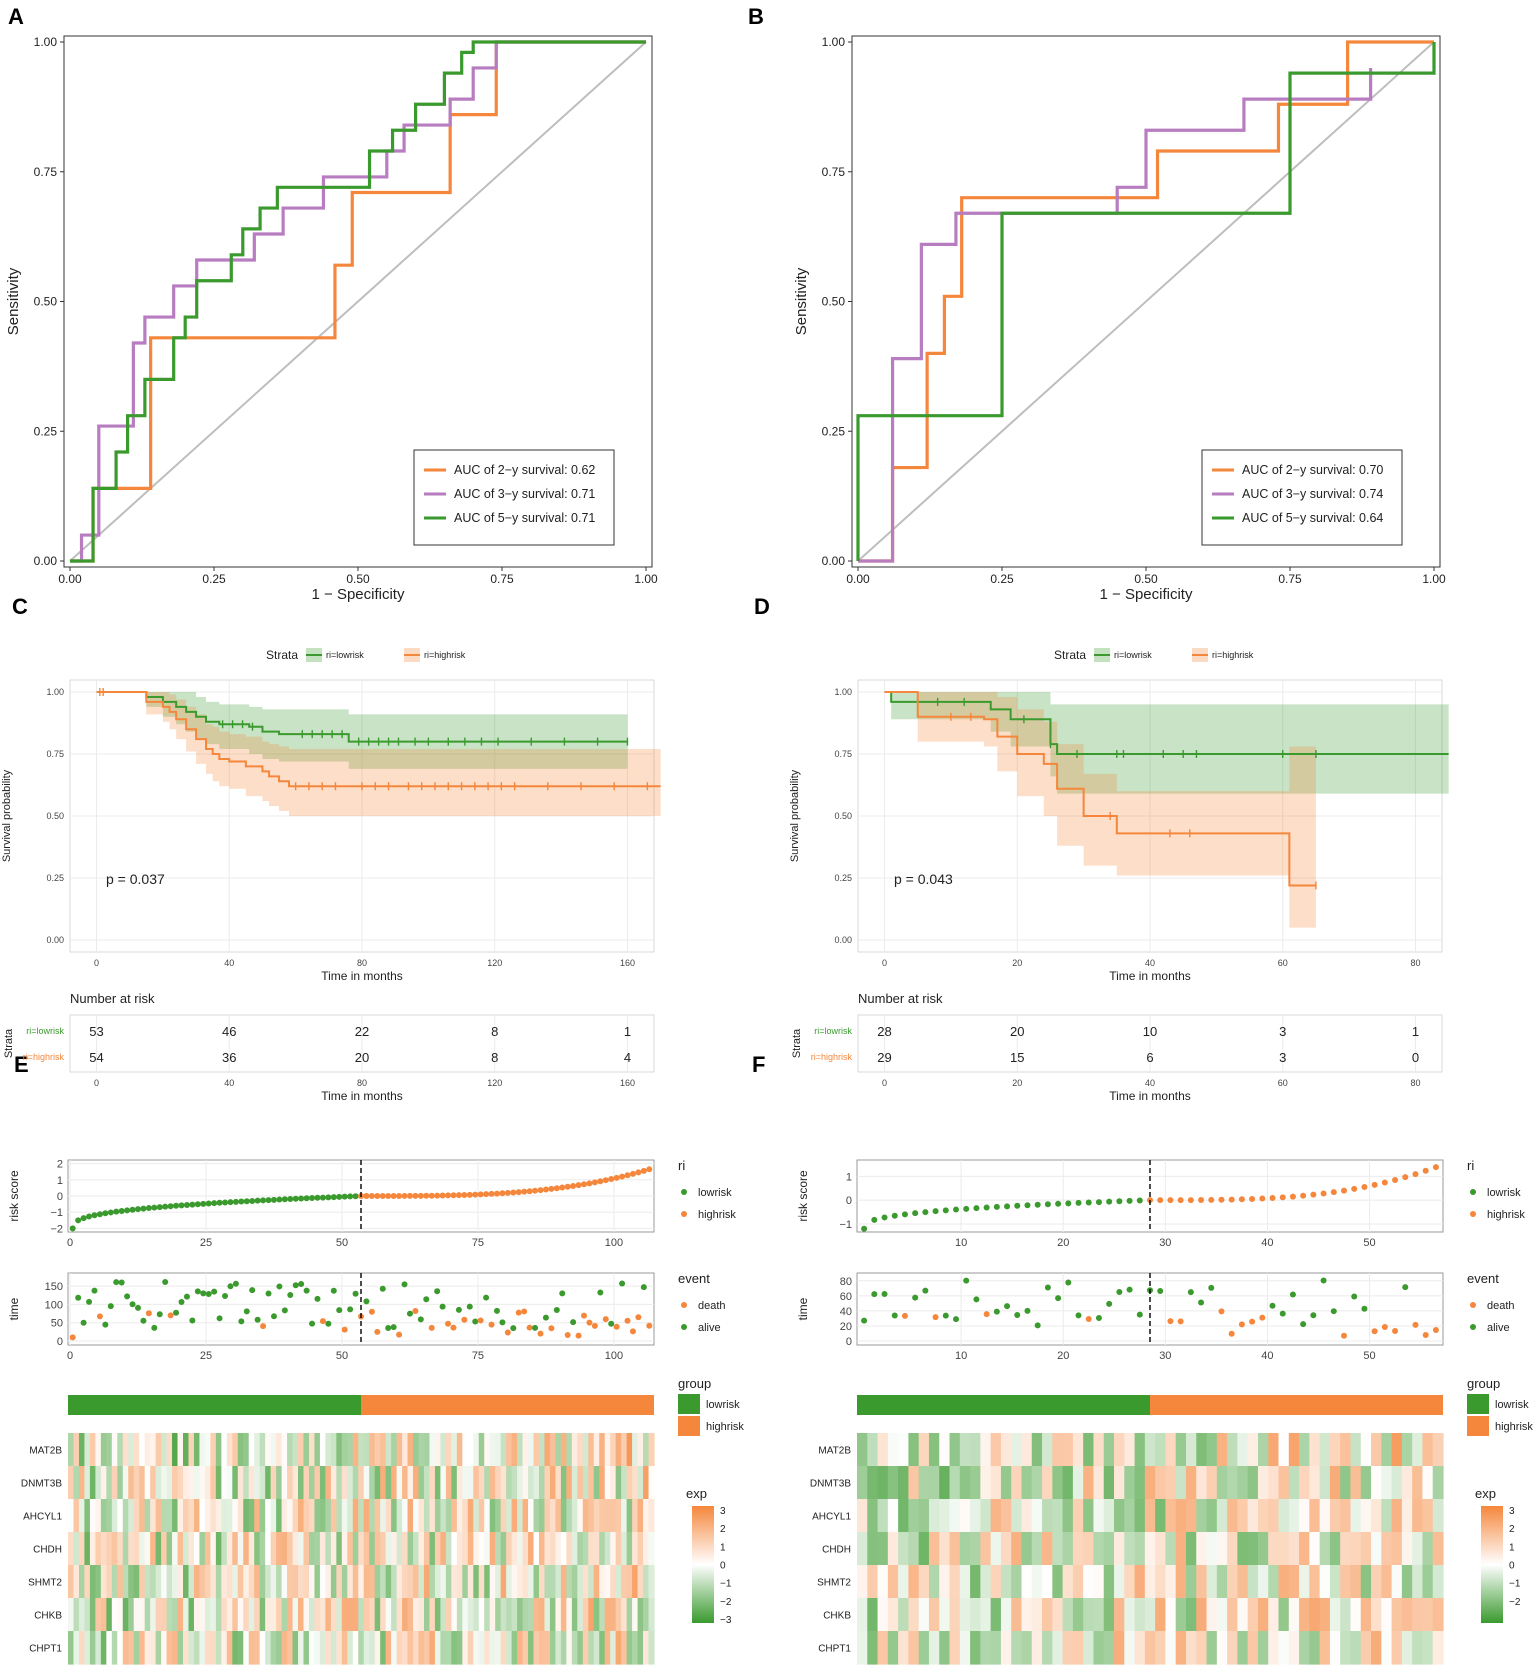 The height and width of the screenshot is (1671, 1535). Describe the element at coordinates (846, 1297) in the screenshot. I see `y-tick-label: 60` at that location.